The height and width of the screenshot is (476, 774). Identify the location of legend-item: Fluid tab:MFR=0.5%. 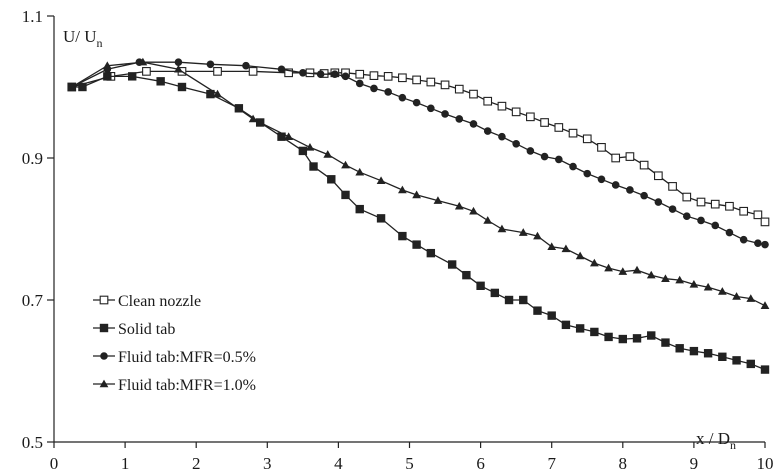
(174, 357).